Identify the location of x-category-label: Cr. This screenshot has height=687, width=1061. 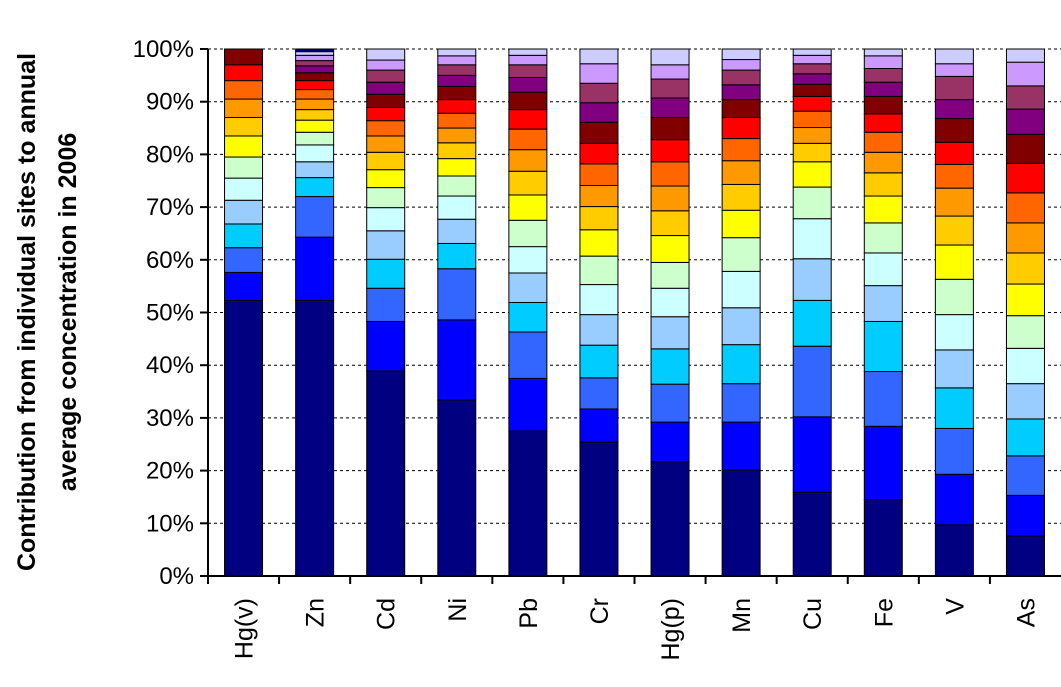
(600, 611).